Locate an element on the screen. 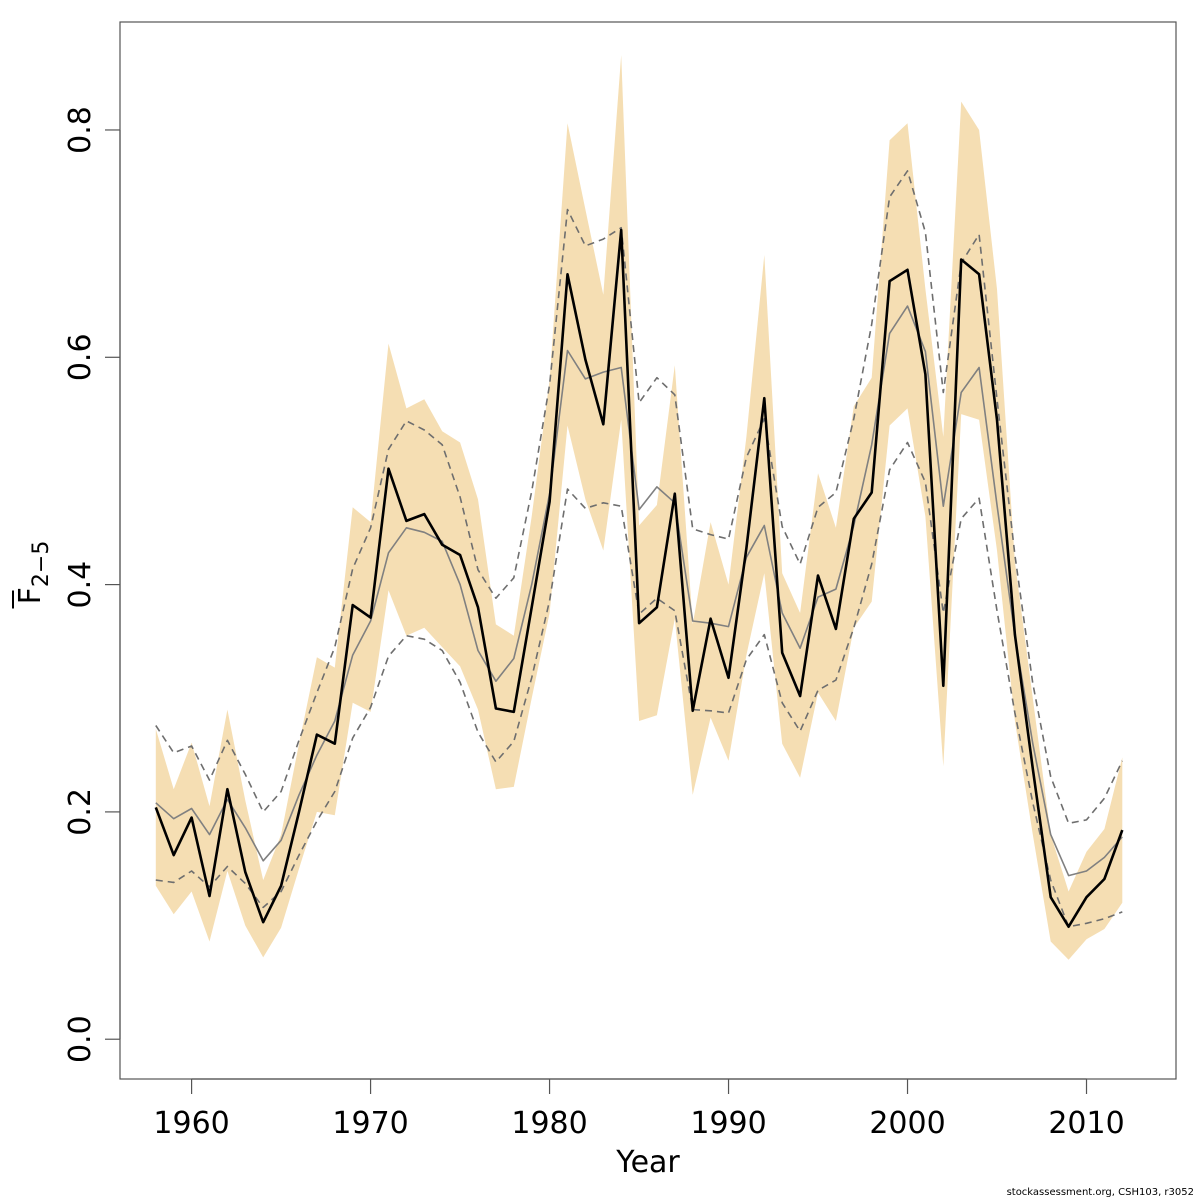 This screenshot has height=1200, width=1200. footer-credit: stockassessment.org, CSH103, r3052 is located at coordinates (1100, 1192).